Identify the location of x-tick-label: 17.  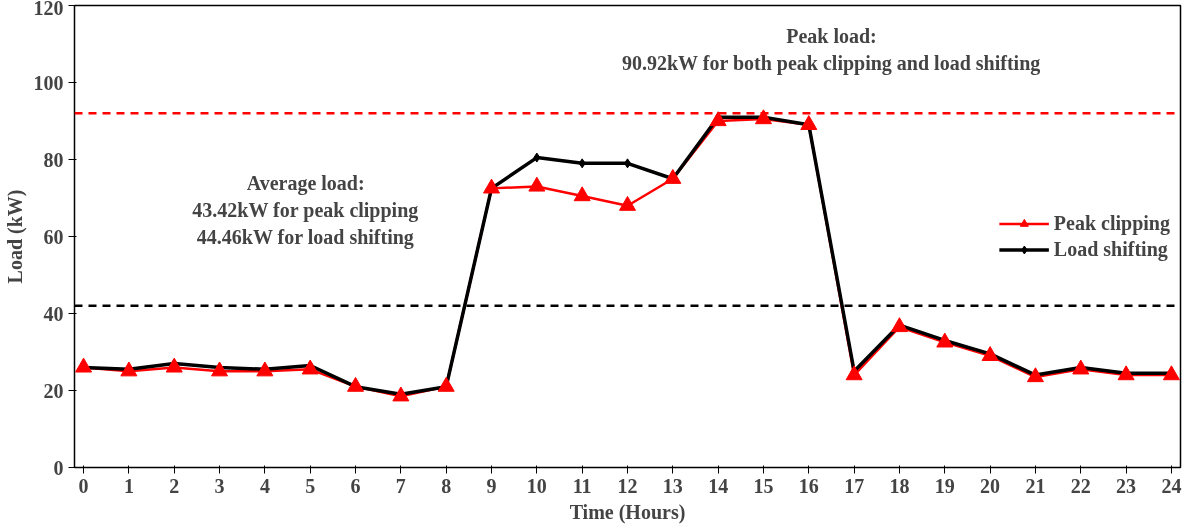
(854, 485).